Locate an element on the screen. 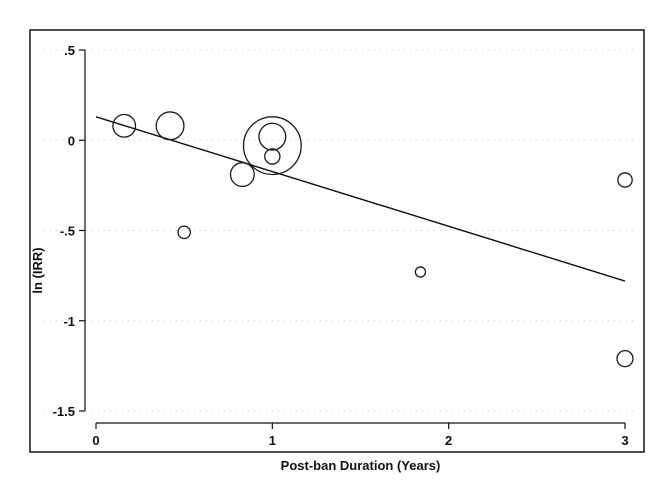 The image size is (654, 481). y-tick-label-1: 0 is located at coordinates (71, 140).